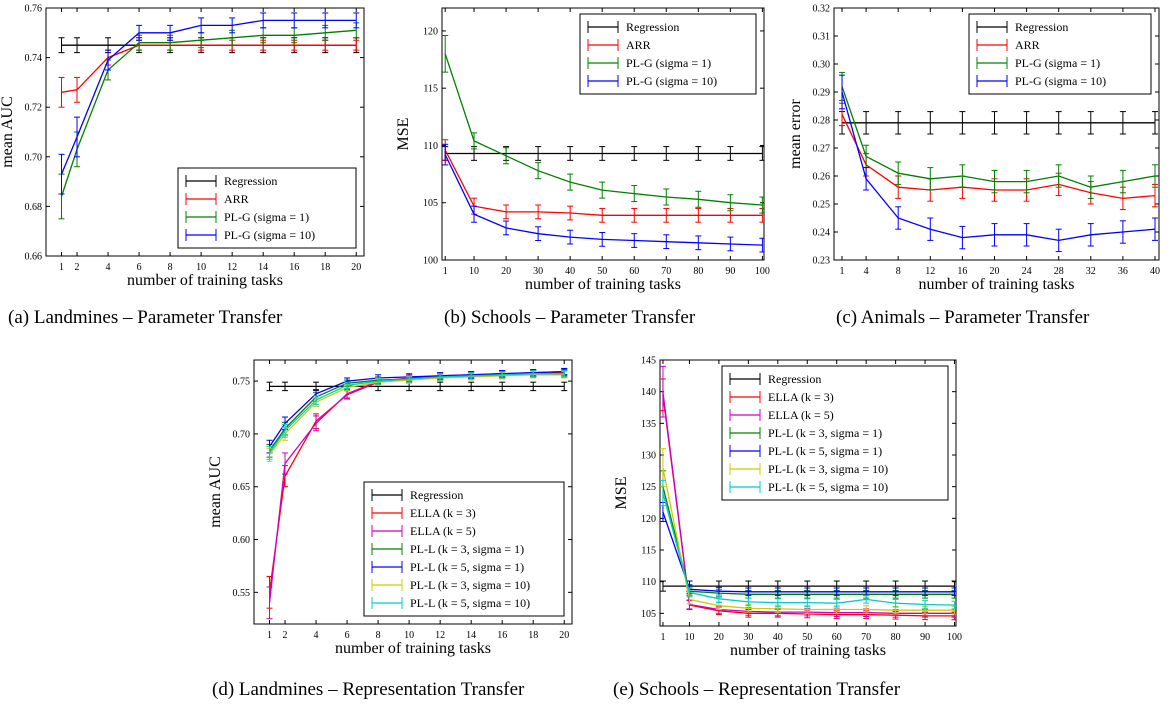  What do you see at coordinates (822, 261) in the screenshot?
I see `y-tick-label: 0.23` at bounding box center [822, 261].